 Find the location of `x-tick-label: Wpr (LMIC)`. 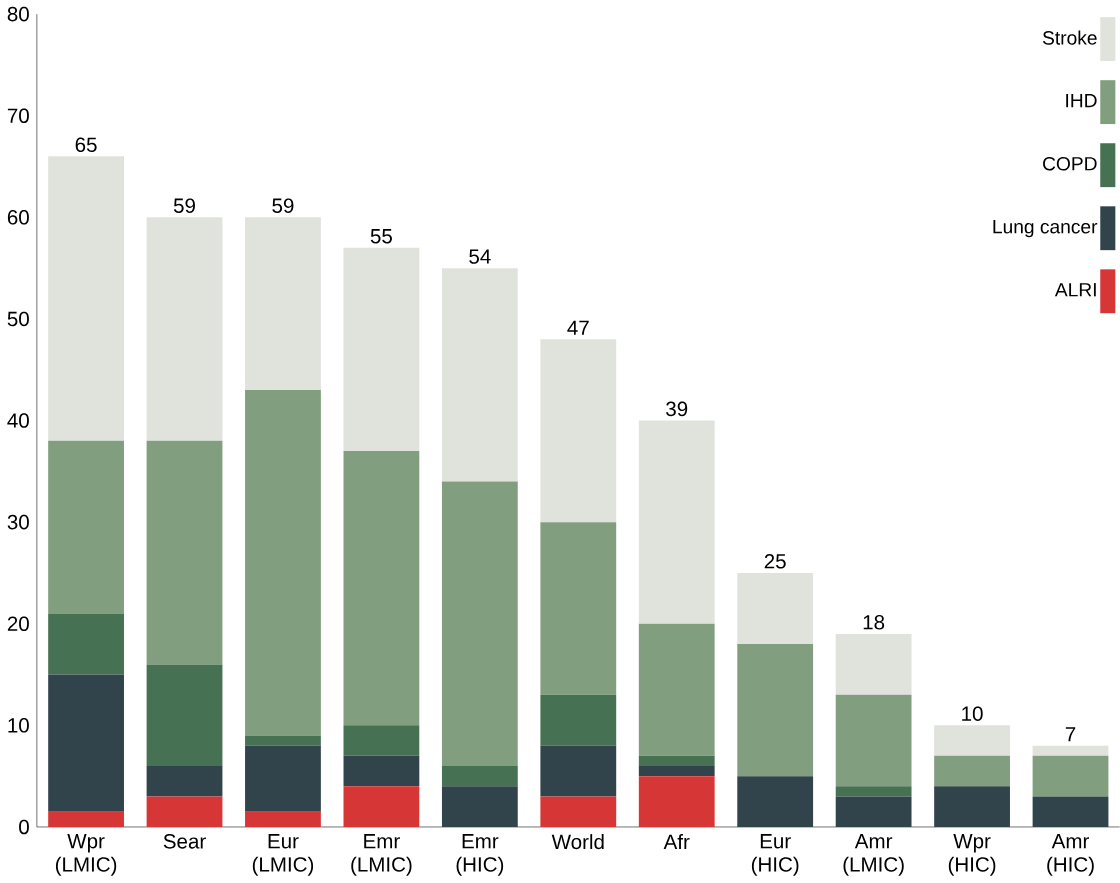

x-tick-label: Wpr (LMIC) is located at coordinates (86, 855).